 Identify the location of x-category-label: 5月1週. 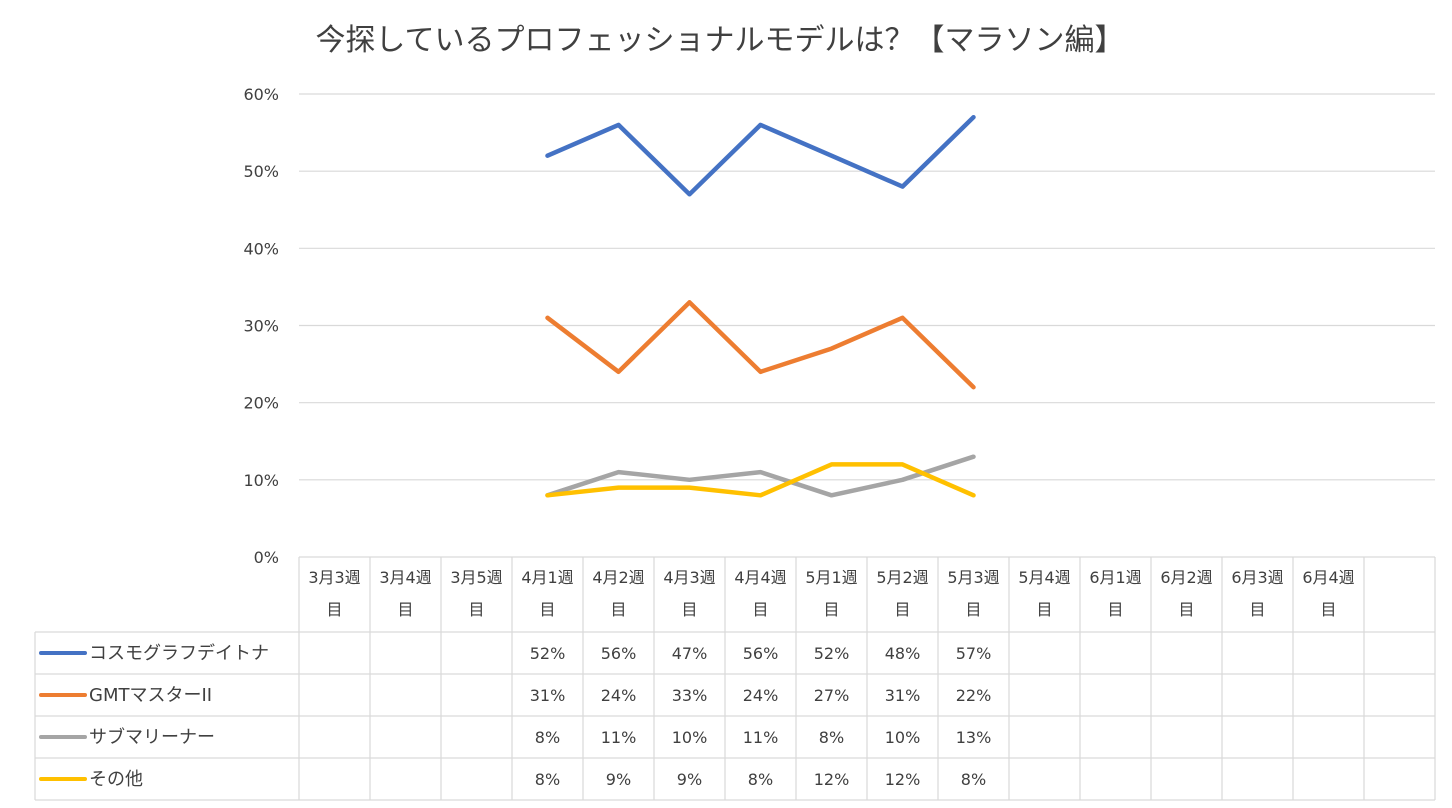
(831, 577).